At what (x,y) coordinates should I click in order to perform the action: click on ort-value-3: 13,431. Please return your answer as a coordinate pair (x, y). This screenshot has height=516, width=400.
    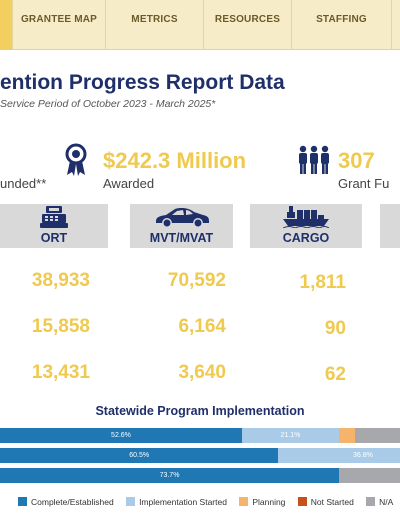
    Looking at the image, I should click on (60, 372).